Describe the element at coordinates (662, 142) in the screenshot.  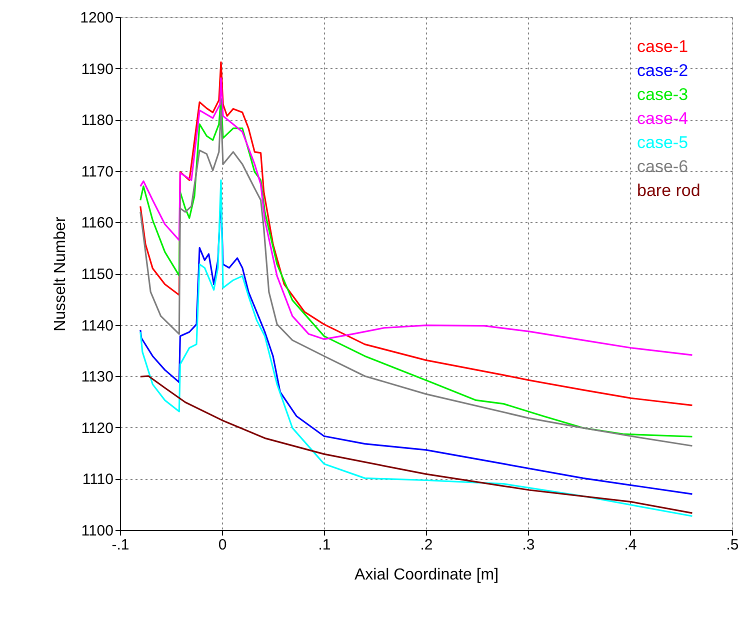
I see `text: case-5` at that location.